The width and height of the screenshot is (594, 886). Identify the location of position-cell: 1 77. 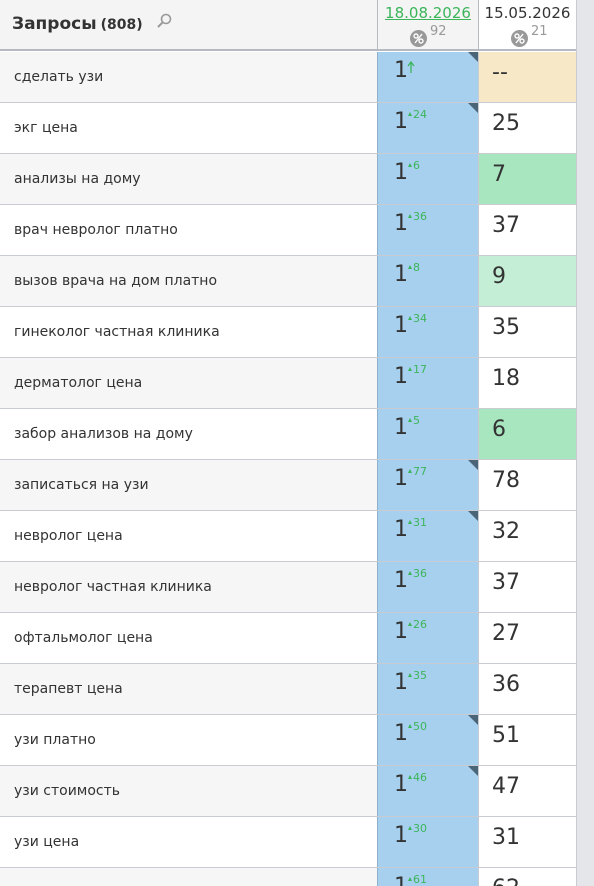
(427, 485).